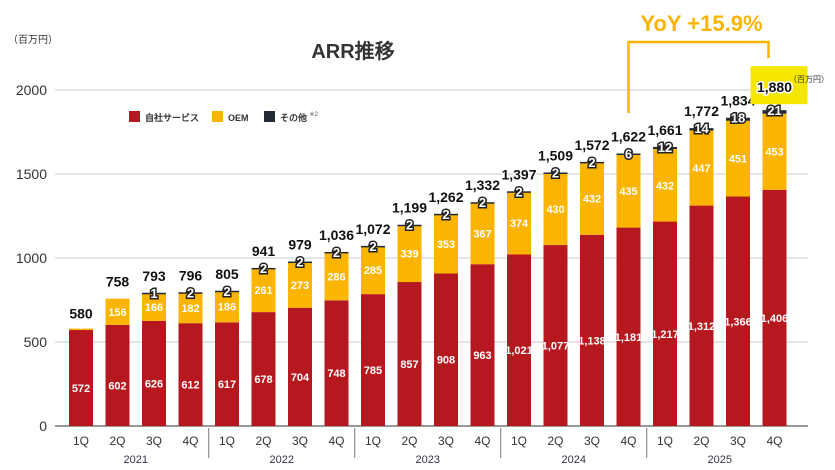  What do you see at coordinates (591, 145) in the screenshot?
I see `bar-total-label: 1,572` at bounding box center [591, 145].